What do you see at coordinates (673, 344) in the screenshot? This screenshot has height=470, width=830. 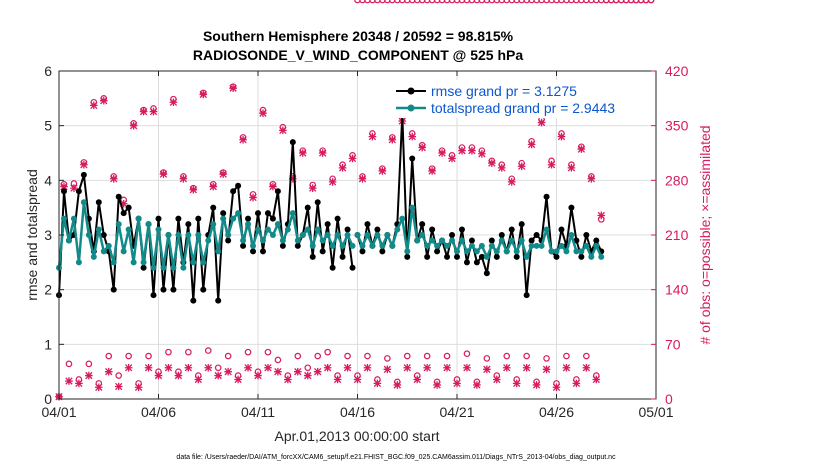 I see `right-y-tick-label: 70` at bounding box center [673, 344].